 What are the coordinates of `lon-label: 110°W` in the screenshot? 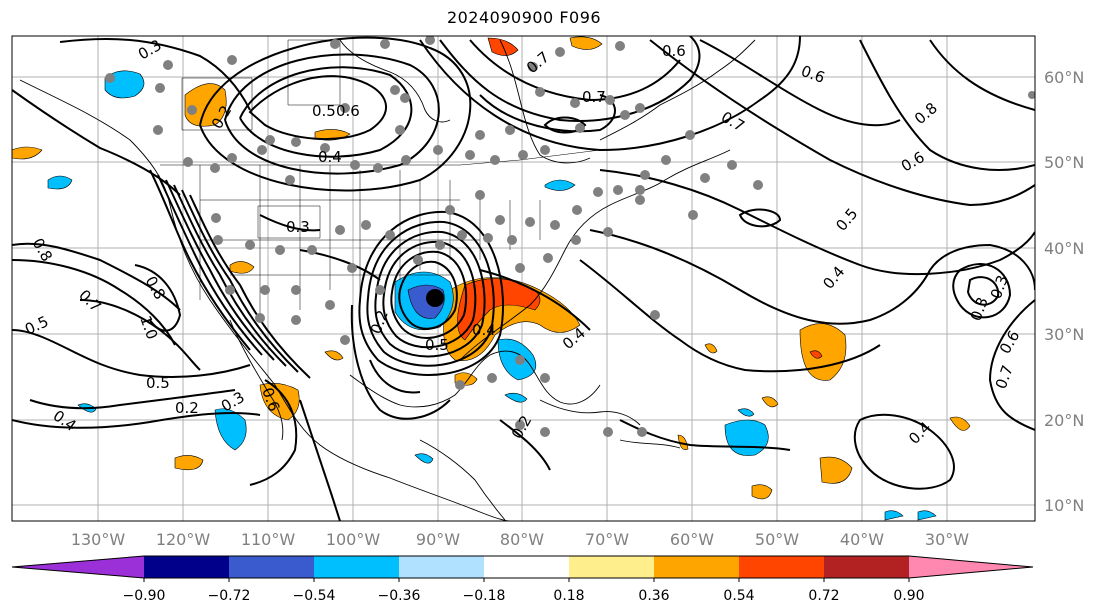 It's located at (268, 539).